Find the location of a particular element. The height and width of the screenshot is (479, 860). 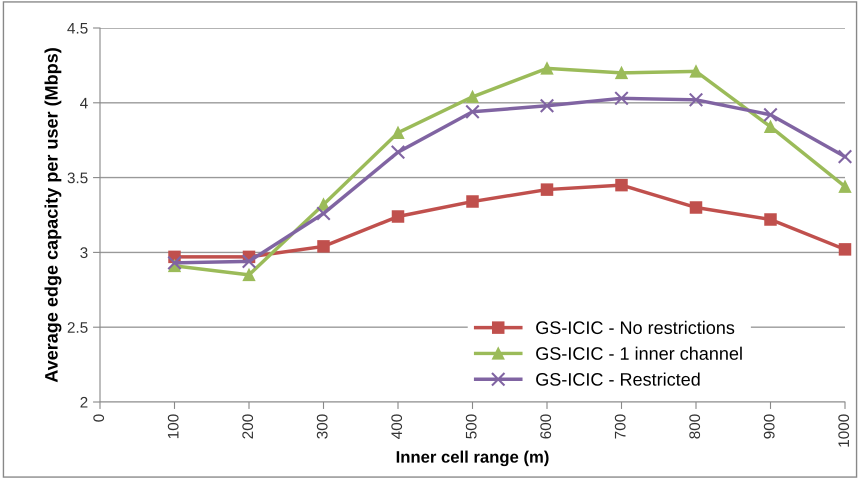

x-tick-label: 600 is located at coordinates (546, 426).